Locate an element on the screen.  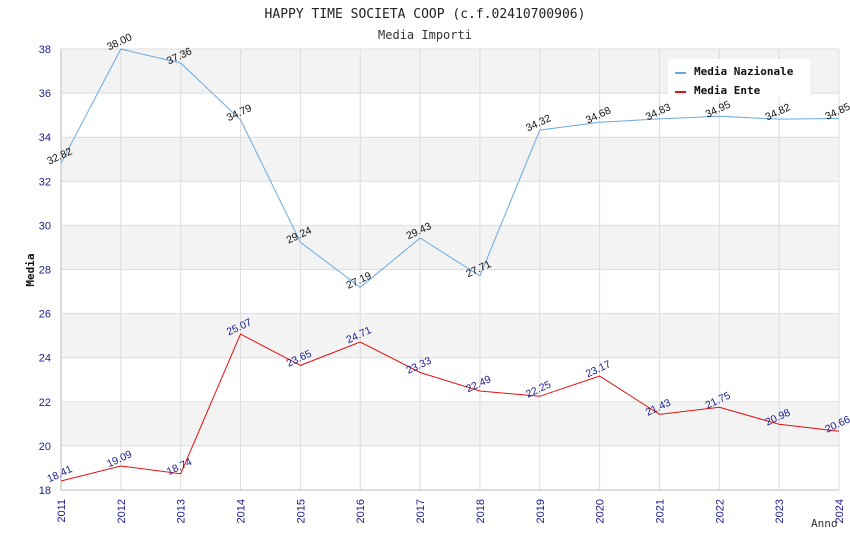
y-tick-label: 32 is located at coordinates (45, 182).